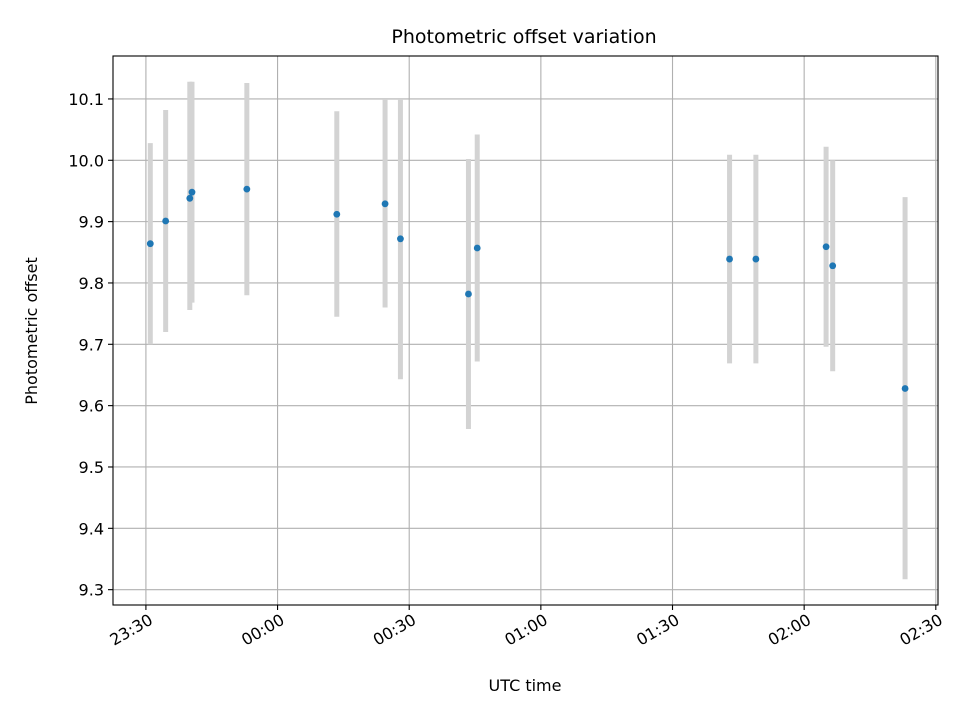 The image size is (960, 720). I want to click on y-axis-ticks: 9.3 9.4 9.5 9.6 9.7 9.8 9.9 10.0 10.1, so click(90, 345).